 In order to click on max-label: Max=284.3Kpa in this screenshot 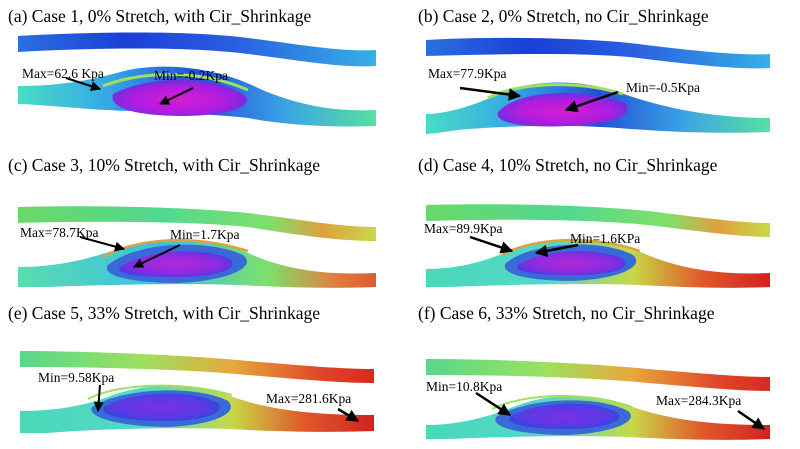, I will do `click(698, 400)`.